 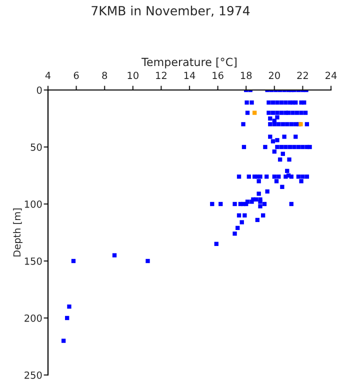 What do you see at coordinates (190, 75) in the screenshot?
I see `x-tick-label: 14` at bounding box center [190, 75].